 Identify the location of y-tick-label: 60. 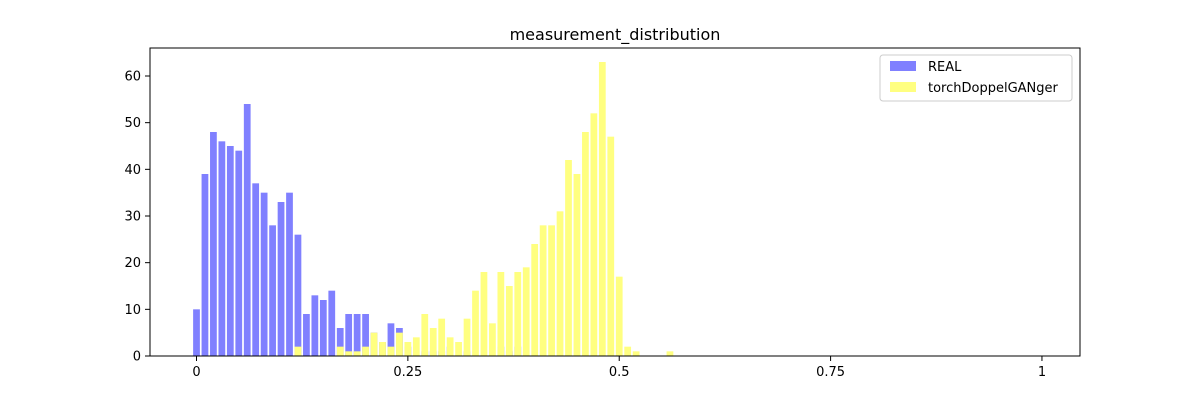
(132, 77).